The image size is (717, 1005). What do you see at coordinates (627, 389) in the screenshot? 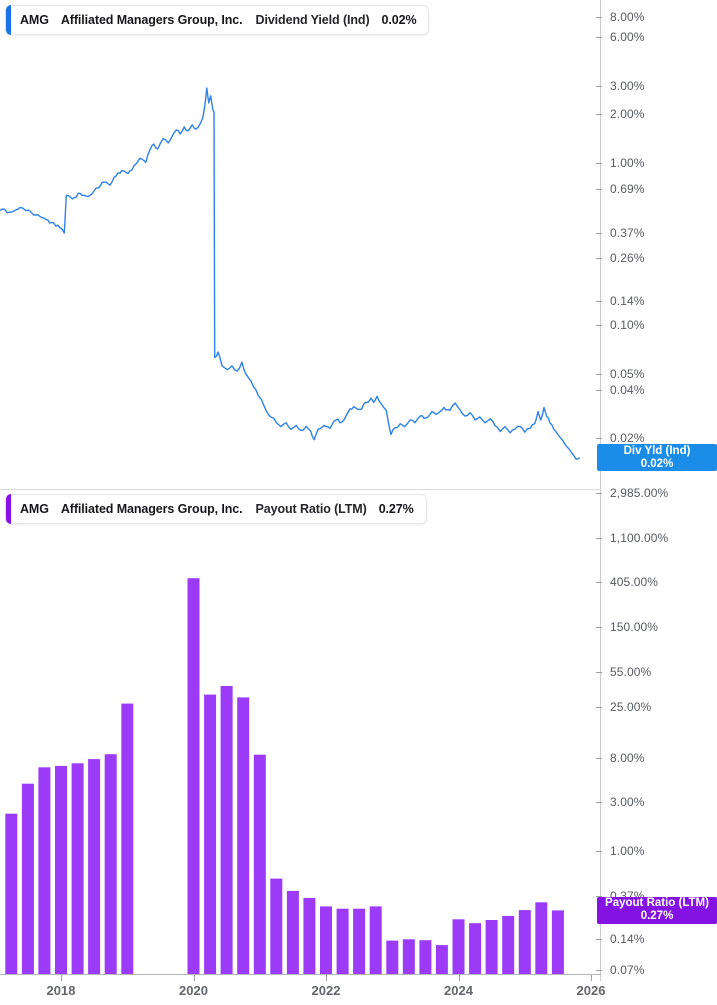
I see `y-axis-label: 0.04%` at bounding box center [627, 389].